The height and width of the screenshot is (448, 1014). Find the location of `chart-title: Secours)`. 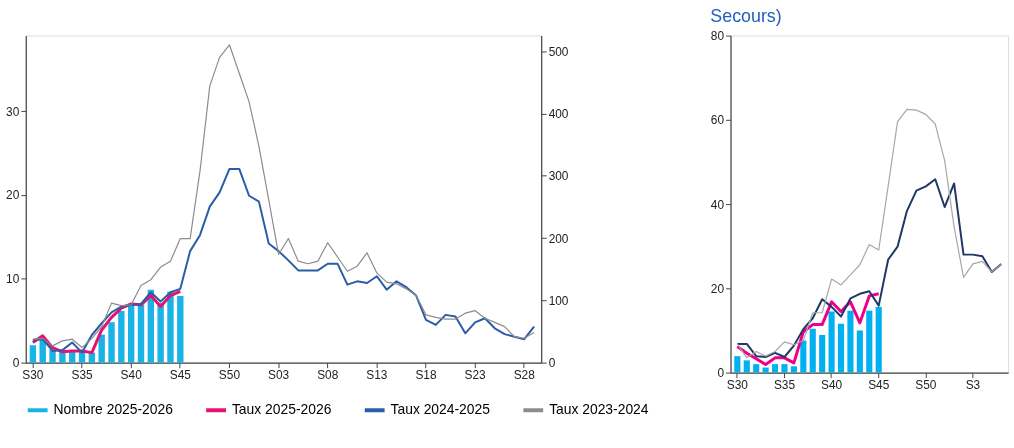

chart-title: Secours) is located at coordinates (746, 15).